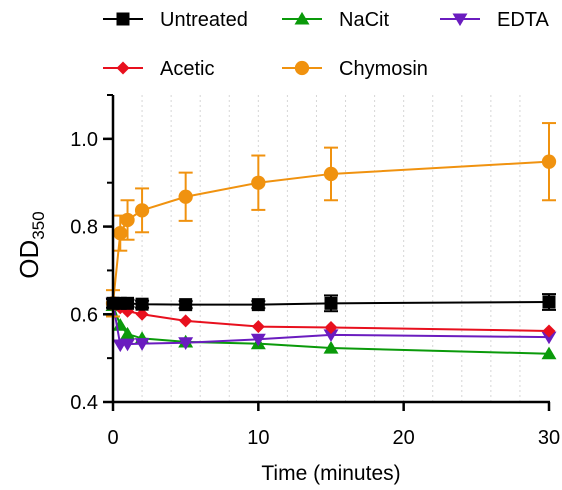 The width and height of the screenshot is (562, 490). What do you see at coordinates (335, 20) in the screenshot?
I see `legend-item-nacit: NaCit` at bounding box center [335, 20].